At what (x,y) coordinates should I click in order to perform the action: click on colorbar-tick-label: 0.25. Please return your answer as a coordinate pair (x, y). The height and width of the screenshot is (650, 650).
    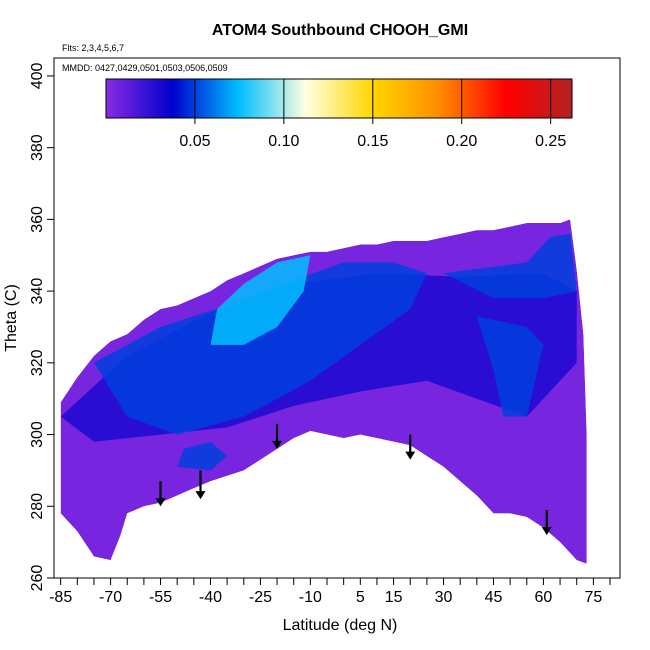
    Looking at the image, I should click on (550, 141).